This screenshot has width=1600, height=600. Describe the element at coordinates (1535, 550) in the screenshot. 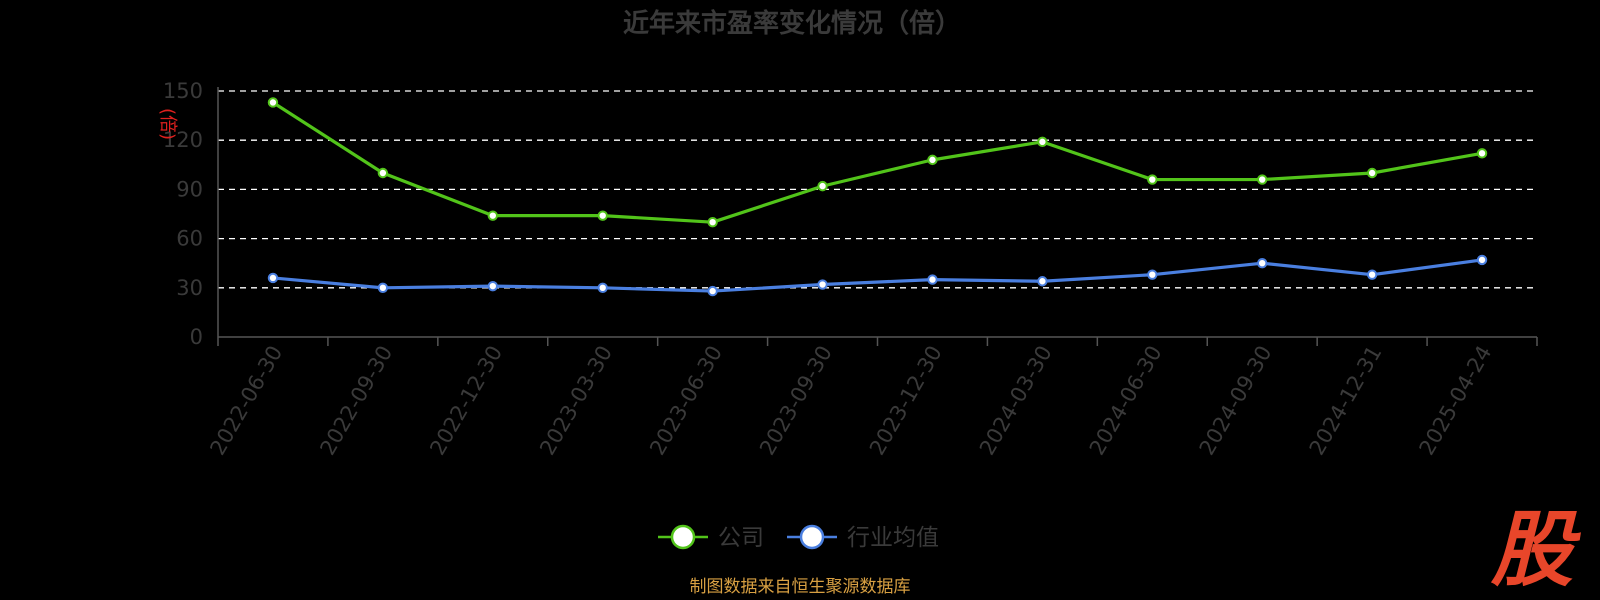

I see `watermark-logo: 股` at that location.